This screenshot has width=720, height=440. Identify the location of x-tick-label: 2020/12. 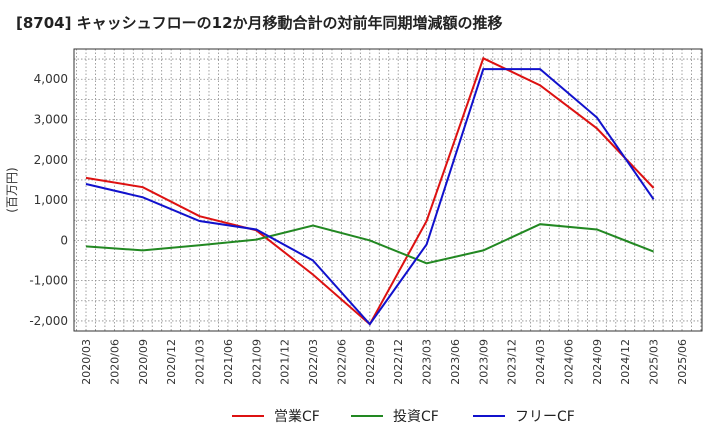
(171, 362).